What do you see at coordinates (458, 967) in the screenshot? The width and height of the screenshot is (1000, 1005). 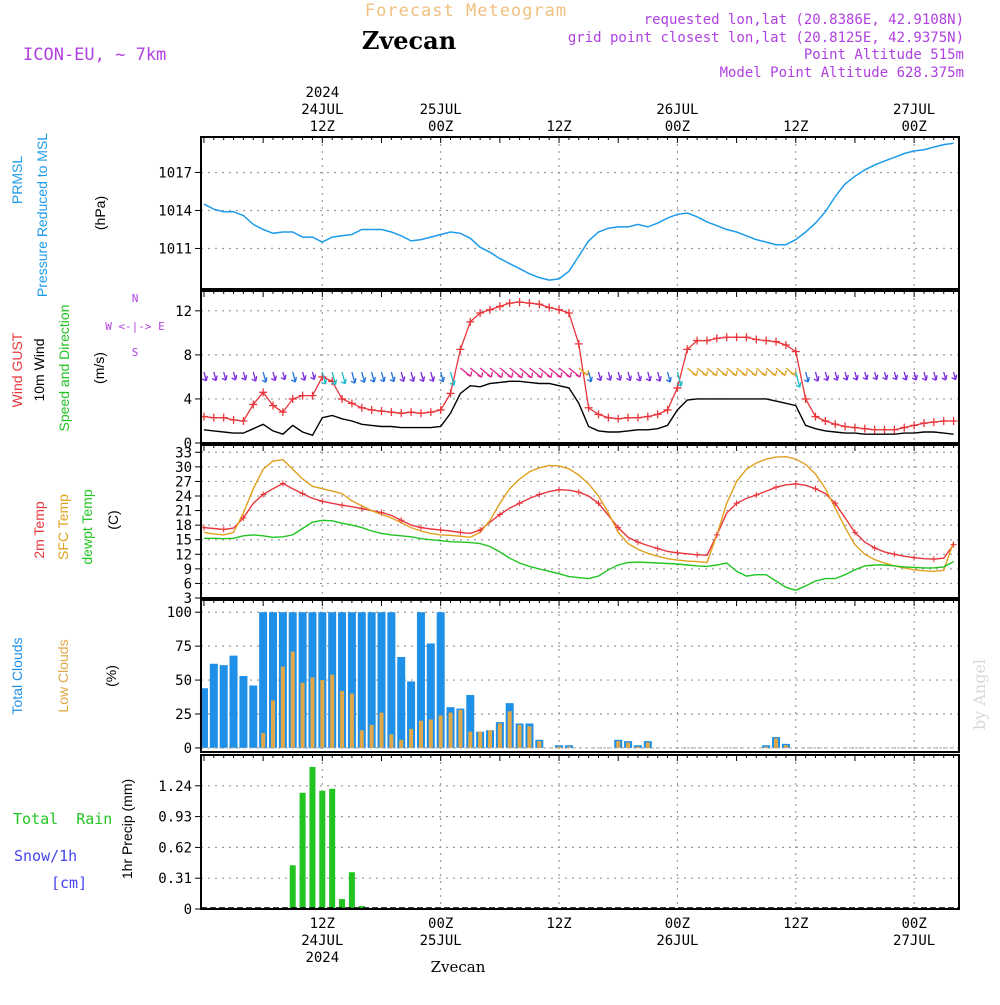 I see `footer-station: Zvecan` at bounding box center [458, 967].